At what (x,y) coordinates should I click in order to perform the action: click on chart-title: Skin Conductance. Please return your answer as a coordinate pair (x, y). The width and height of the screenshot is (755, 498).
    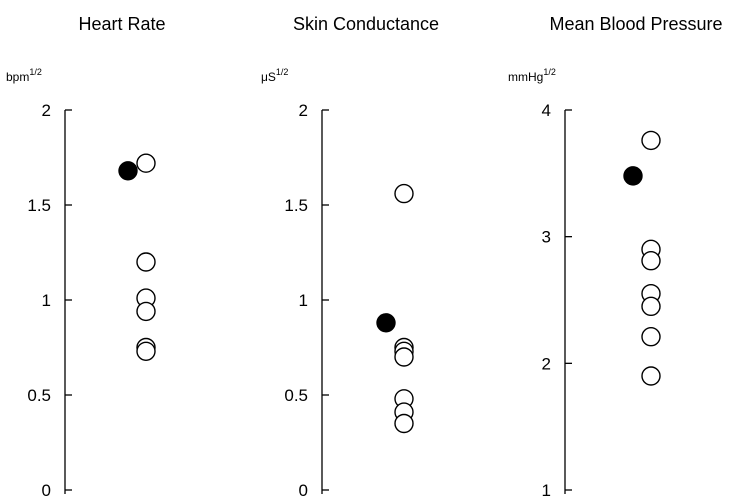
    Looking at the image, I should click on (366, 24).